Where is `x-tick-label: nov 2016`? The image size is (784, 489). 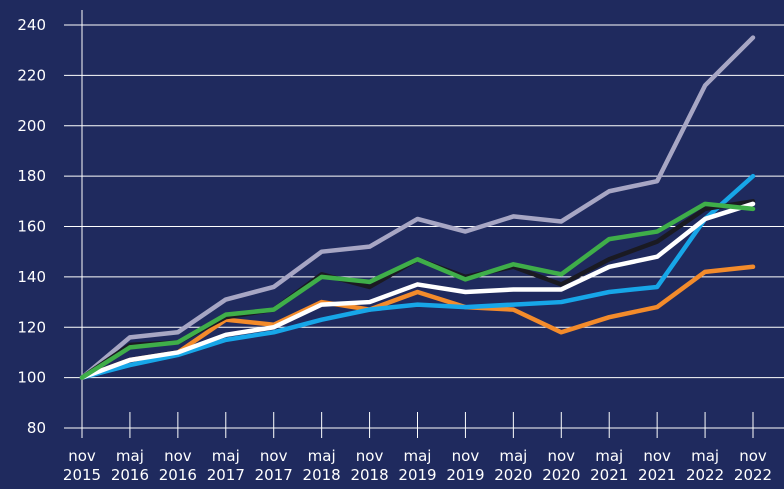
x-tick-label: nov 2016 is located at coordinates (178, 465).